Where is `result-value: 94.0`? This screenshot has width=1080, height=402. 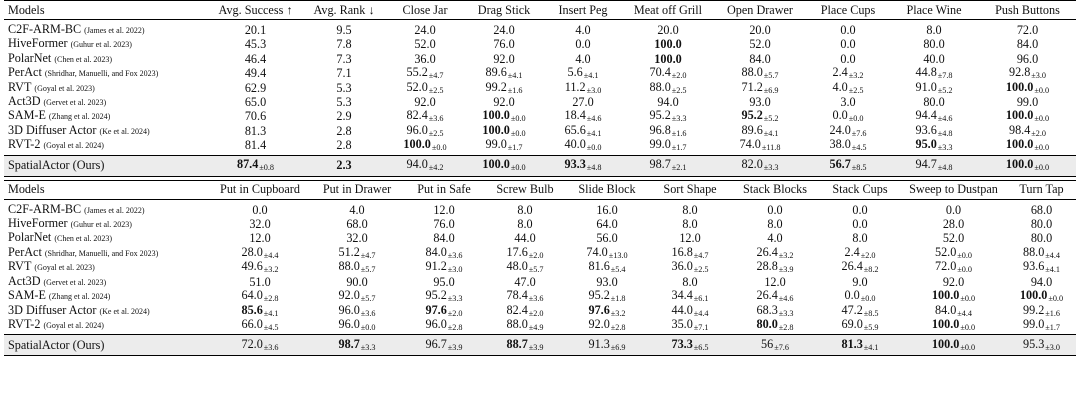
result-value: 94.0 is located at coordinates (417, 164).